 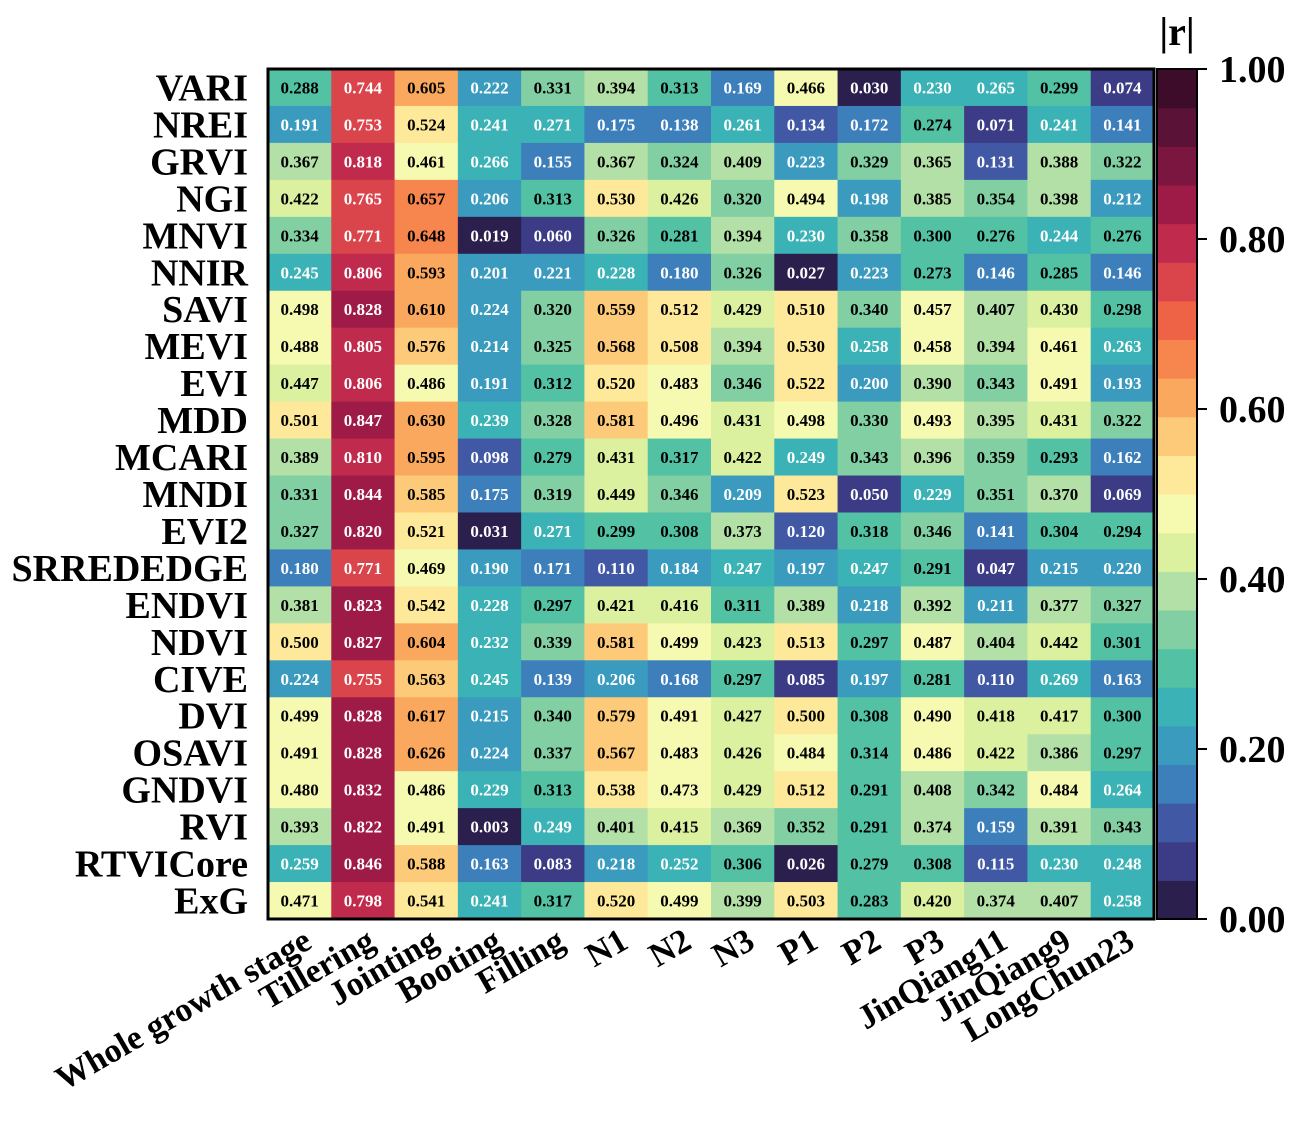 What do you see at coordinates (181, 458) in the screenshot?
I see `row-label: MCARI` at bounding box center [181, 458].